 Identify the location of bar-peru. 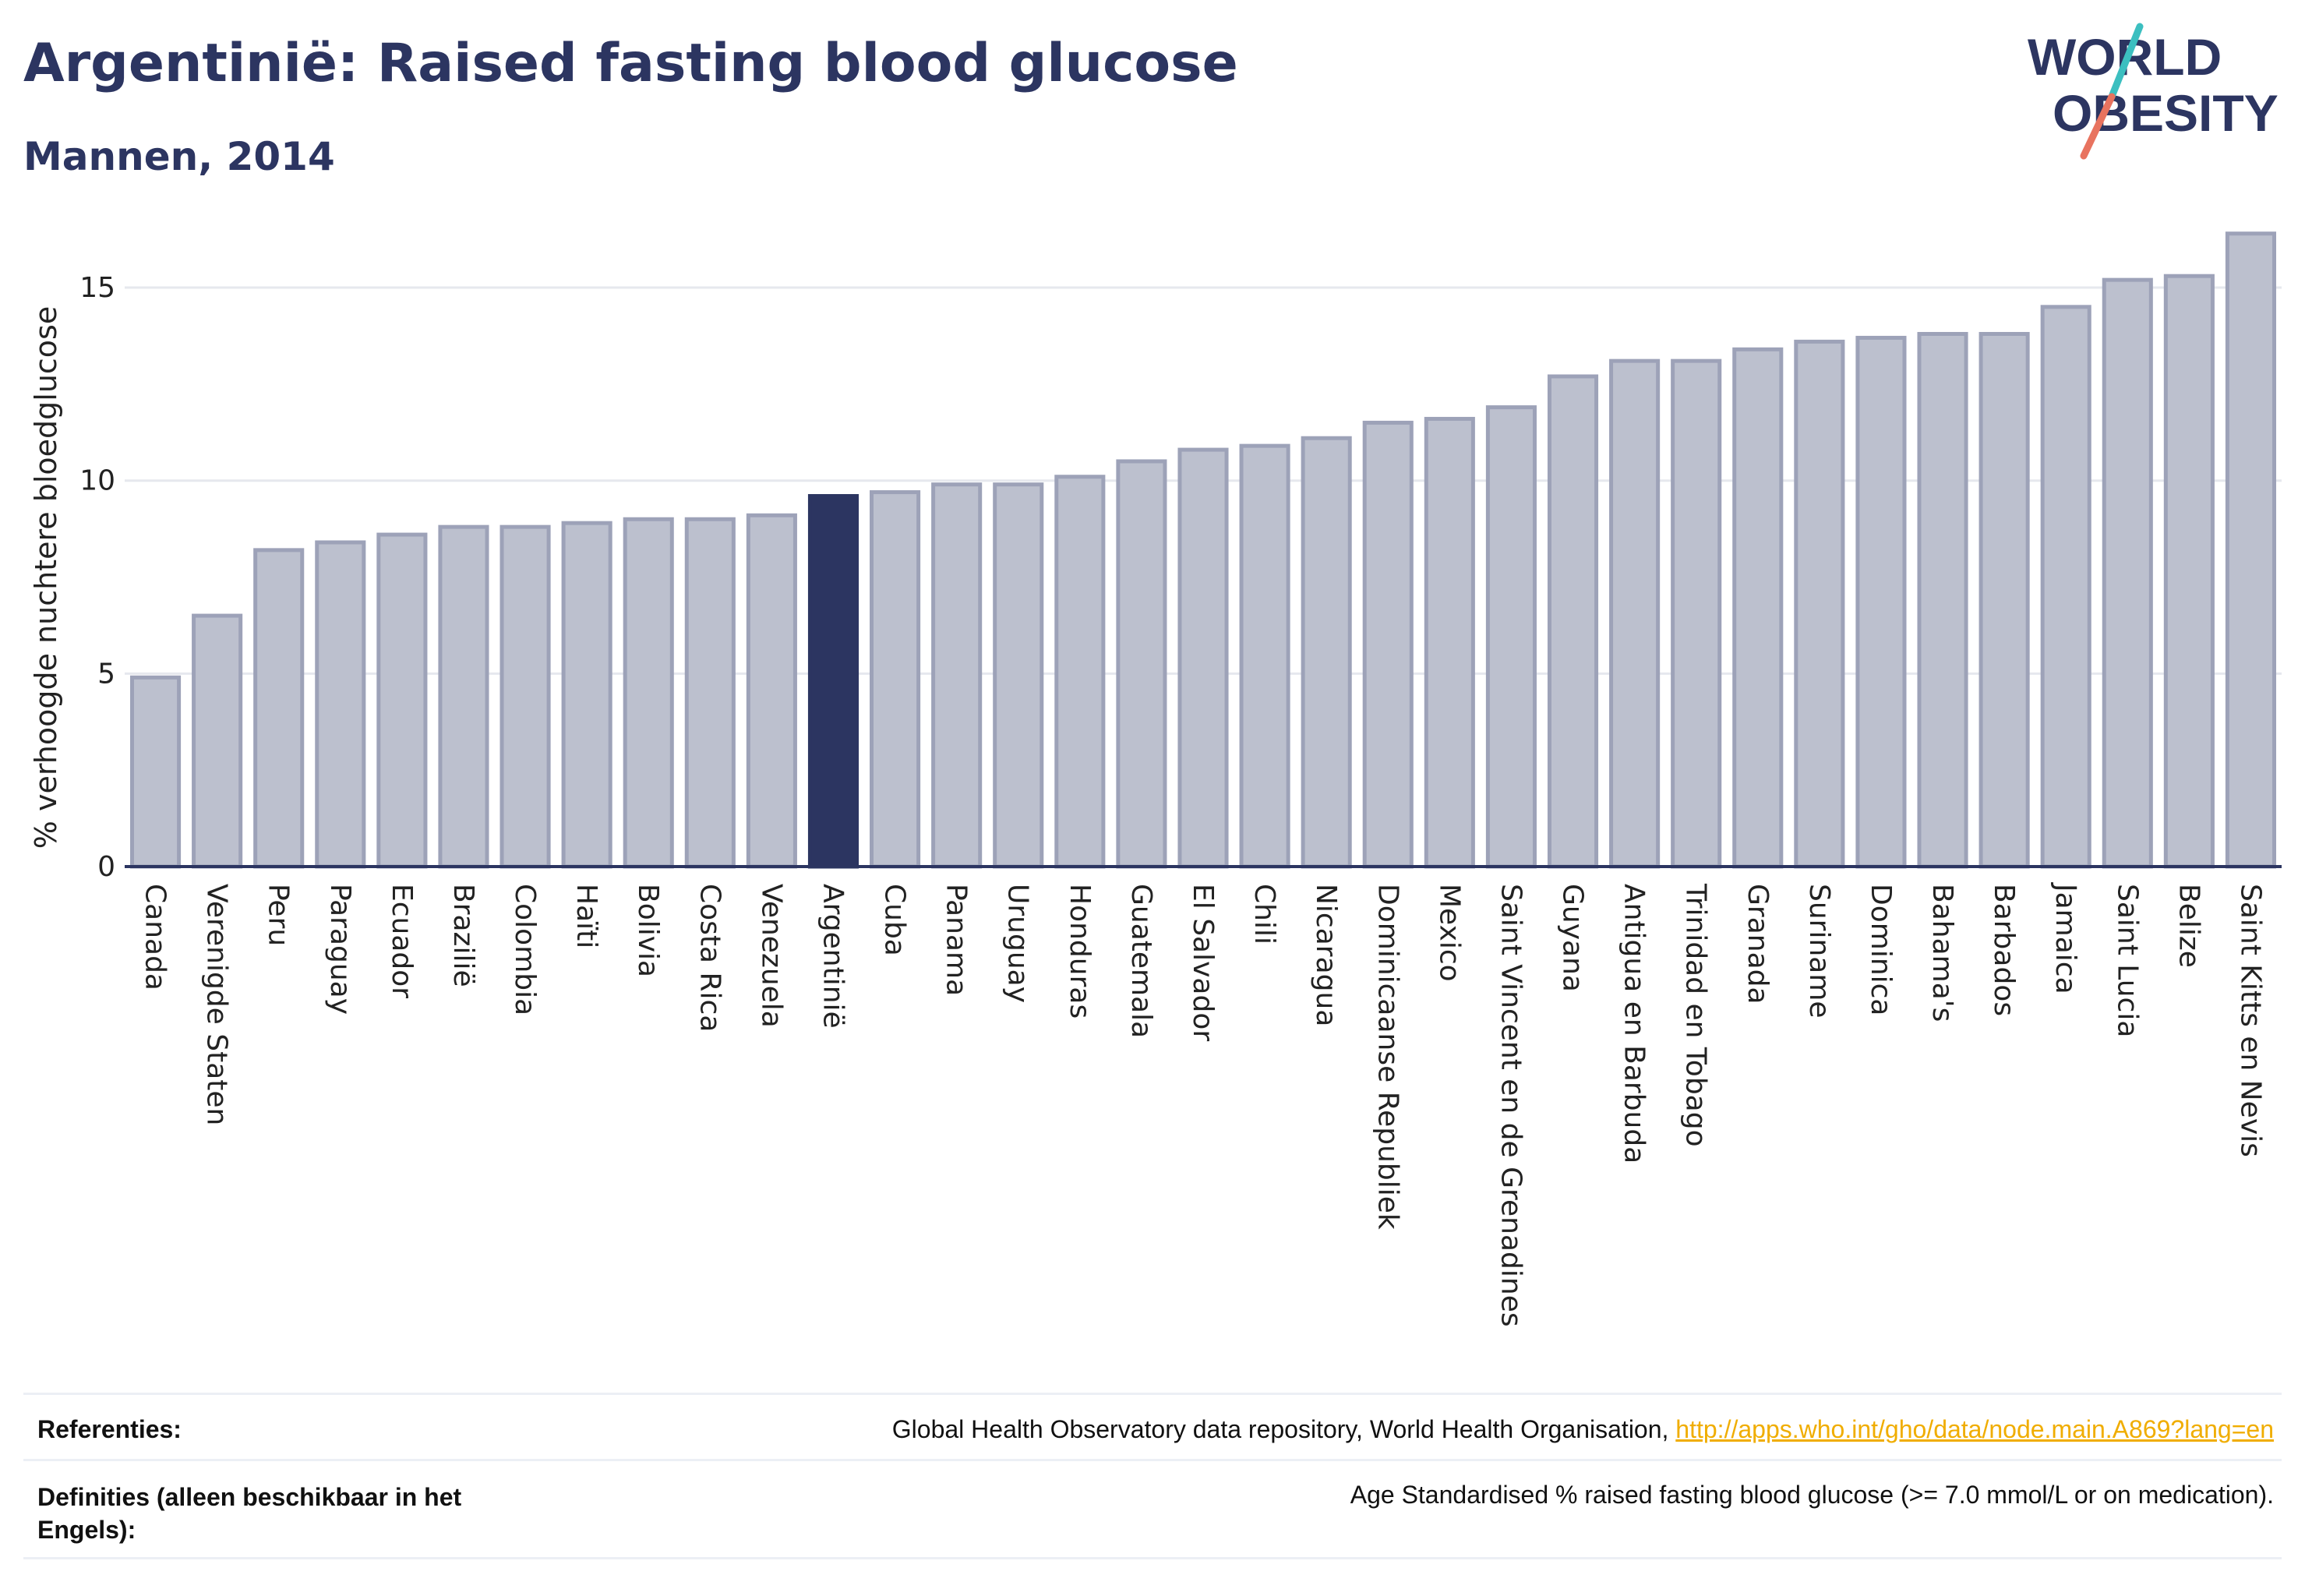
(279, 708).